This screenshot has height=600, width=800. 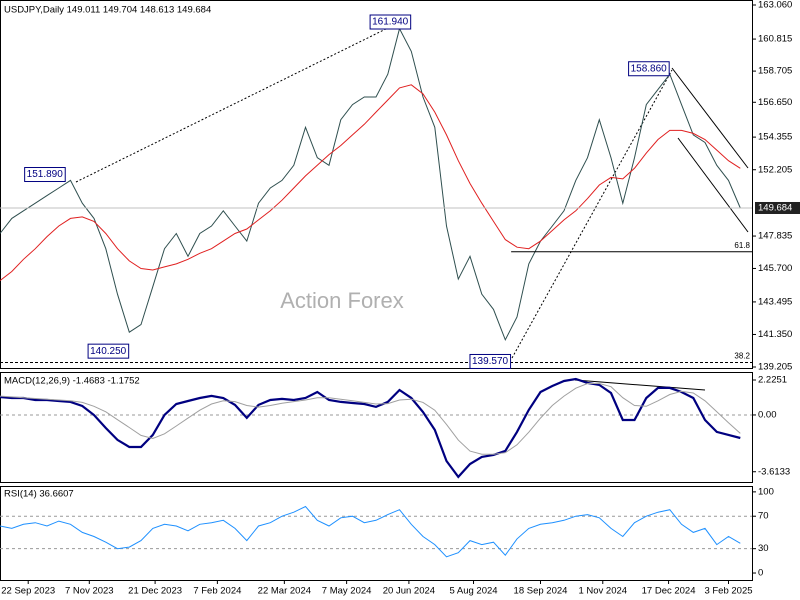 What do you see at coordinates (155, 591) in the screenshot?
I see `x-tick-label: 21 Dec 2023` at bounding box center [155, 591].